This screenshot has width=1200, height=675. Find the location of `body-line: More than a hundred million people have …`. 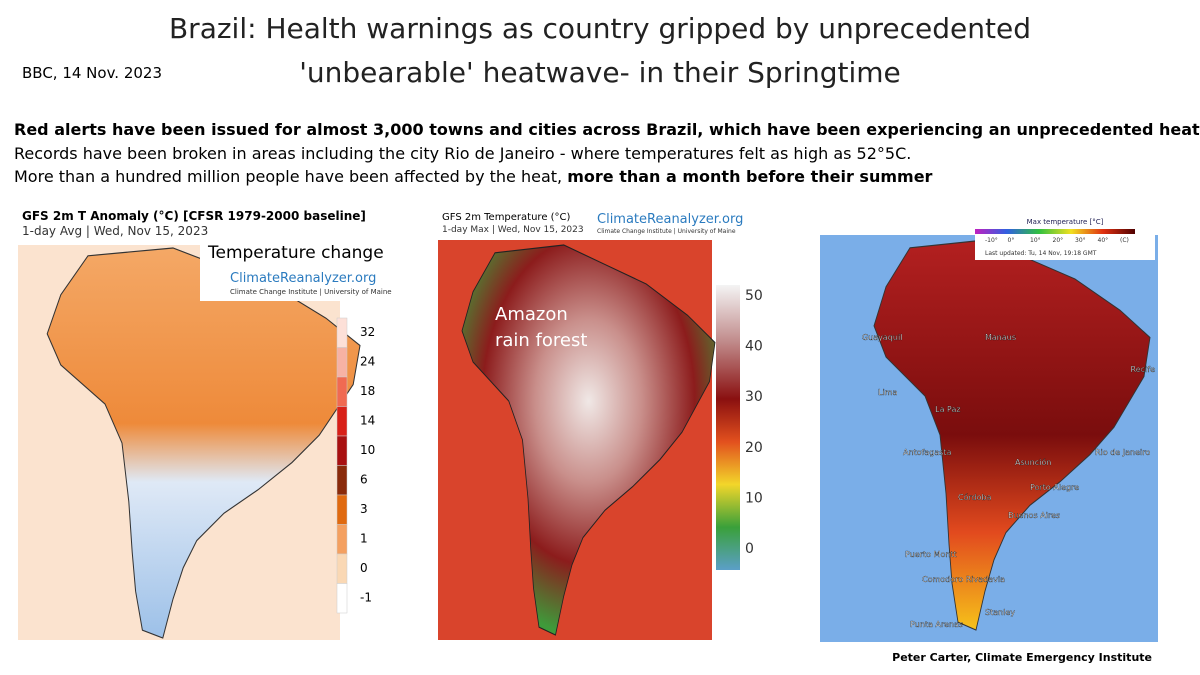

body-line: More than a hundred million people have … is located at coordinates (473, 176).